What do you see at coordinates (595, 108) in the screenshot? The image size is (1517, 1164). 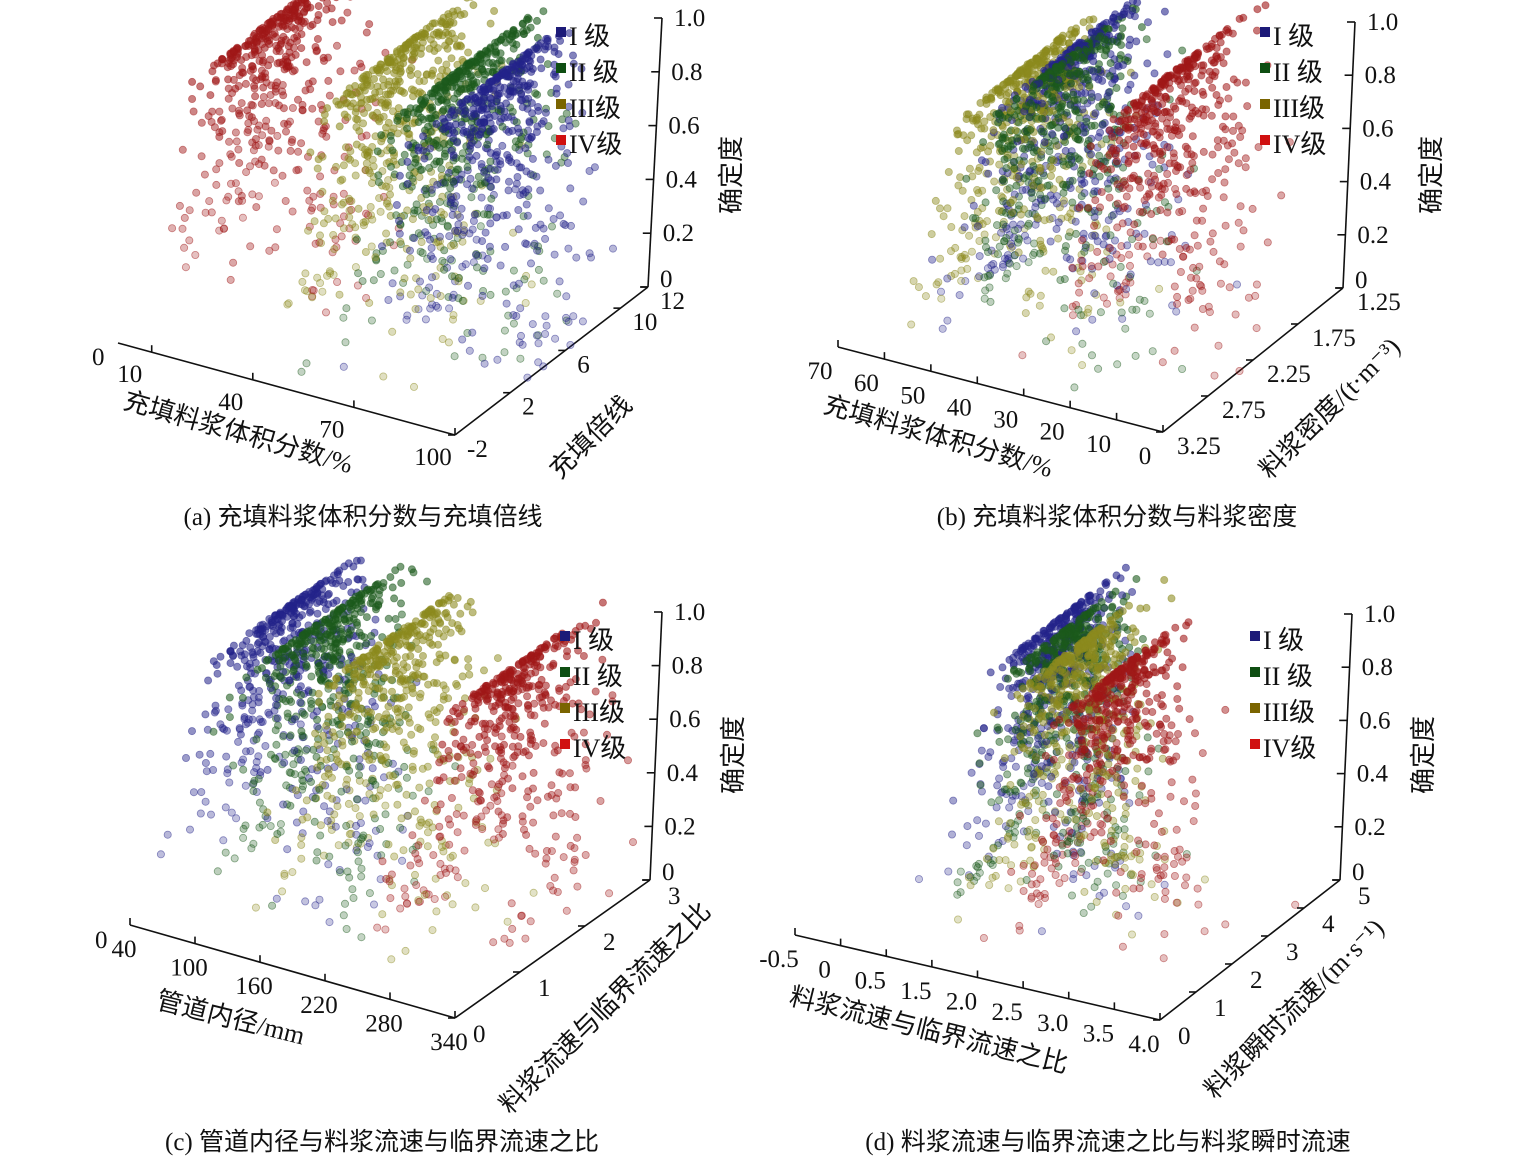 I see `legend-label: III级` at bounding box center [595, 108].